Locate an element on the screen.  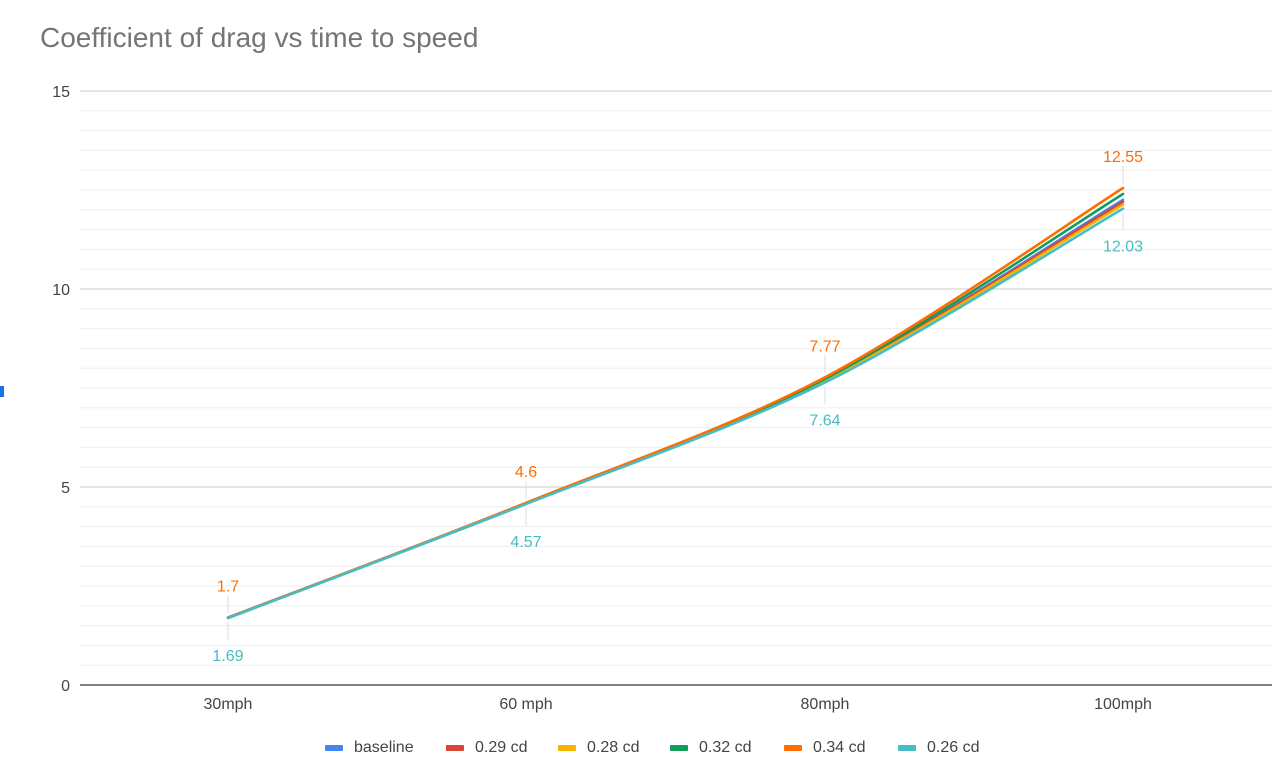
left-edge-marker is located at coordinates (2, 391).